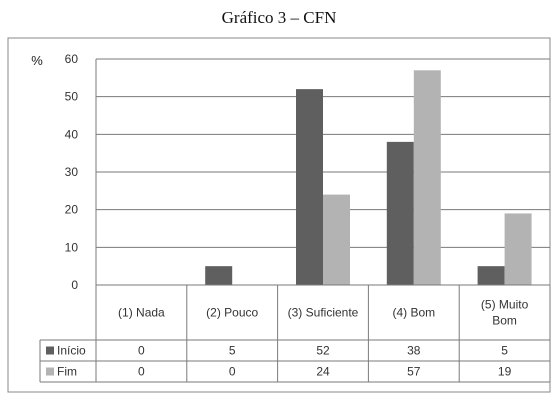 This screenshot has width=558, height=394. Describe the element at coordinates (141, 313) in the screenshot. I see `category-label: (1) Nada` at that location.